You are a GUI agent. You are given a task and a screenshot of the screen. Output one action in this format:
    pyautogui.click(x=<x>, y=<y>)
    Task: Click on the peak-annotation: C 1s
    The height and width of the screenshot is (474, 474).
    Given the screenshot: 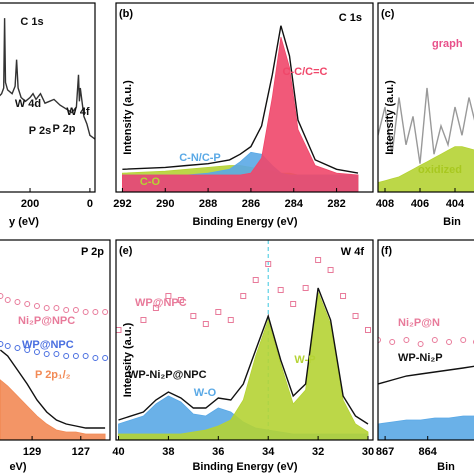 What is the action you would take?
    pyautogui.click(x=31, y=22)
    